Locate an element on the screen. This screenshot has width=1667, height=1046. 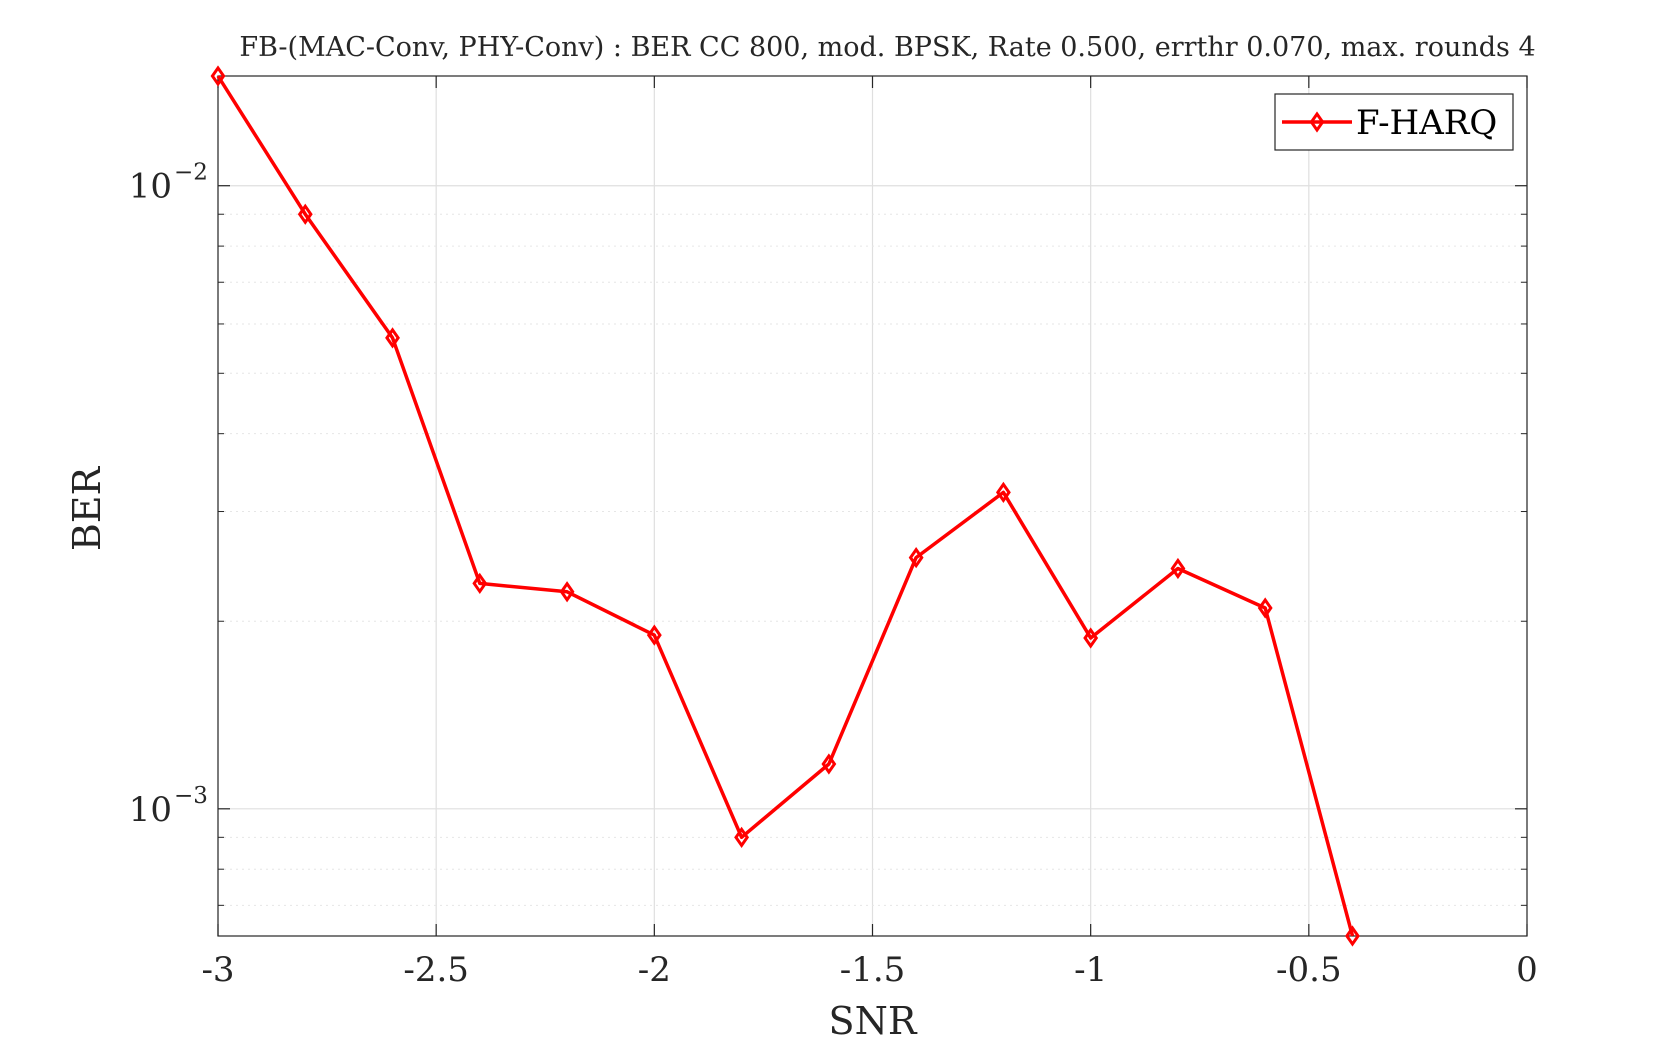
x-tick-labels: -3 -2.5 -2 -1.5 -1 -0.5 0 is located at coordinates (869, 970).